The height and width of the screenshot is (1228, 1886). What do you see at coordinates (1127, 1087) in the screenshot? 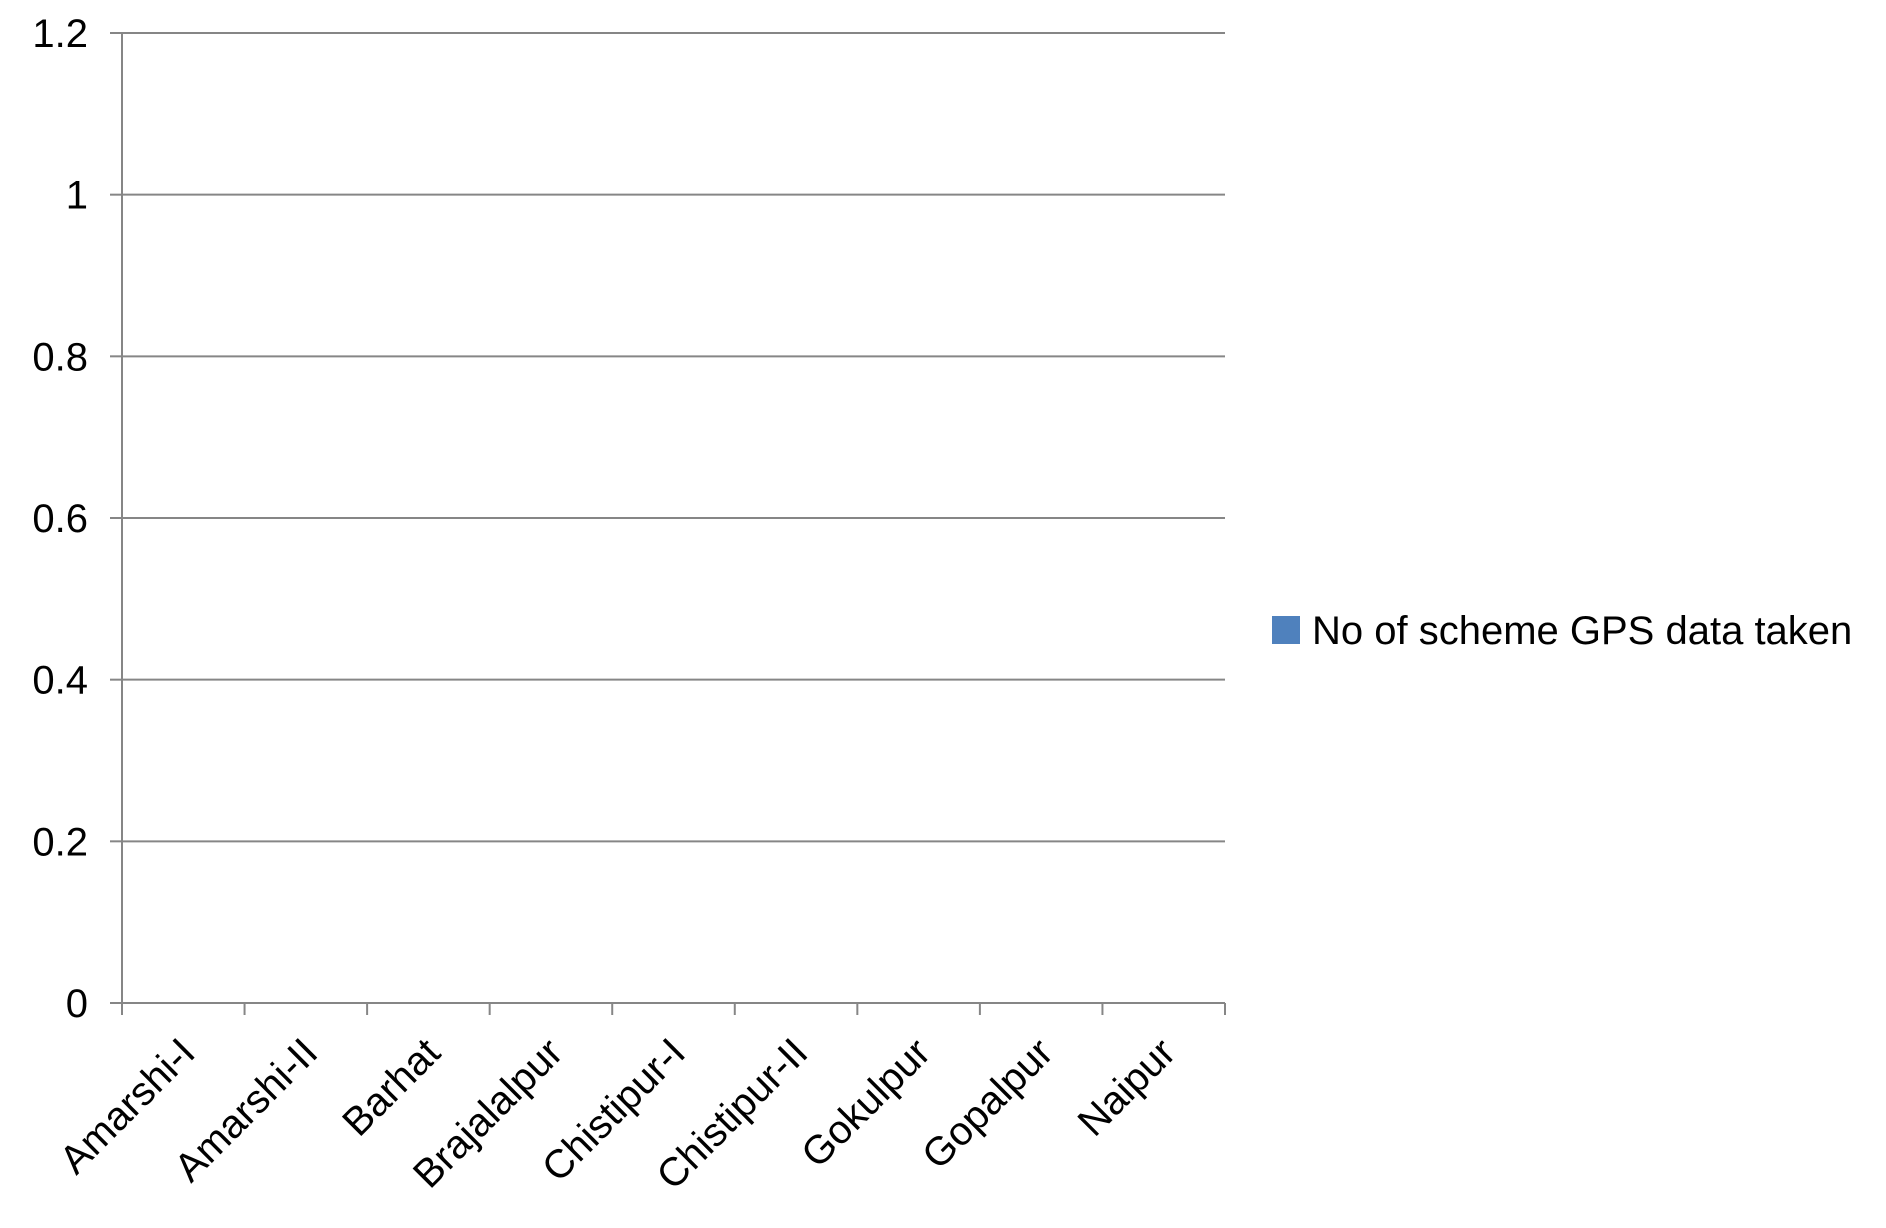
I see `x-tick-label: Naipur` at bounding box center [1127, 1087].